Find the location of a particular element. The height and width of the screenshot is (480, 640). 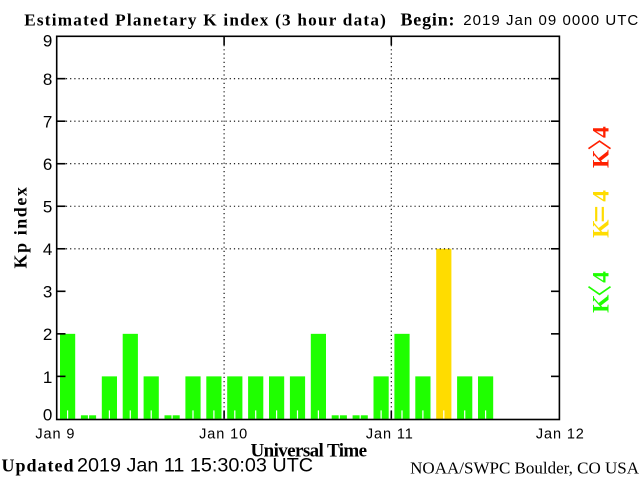

svg-text: 0 is located at coordinates (47, 414).